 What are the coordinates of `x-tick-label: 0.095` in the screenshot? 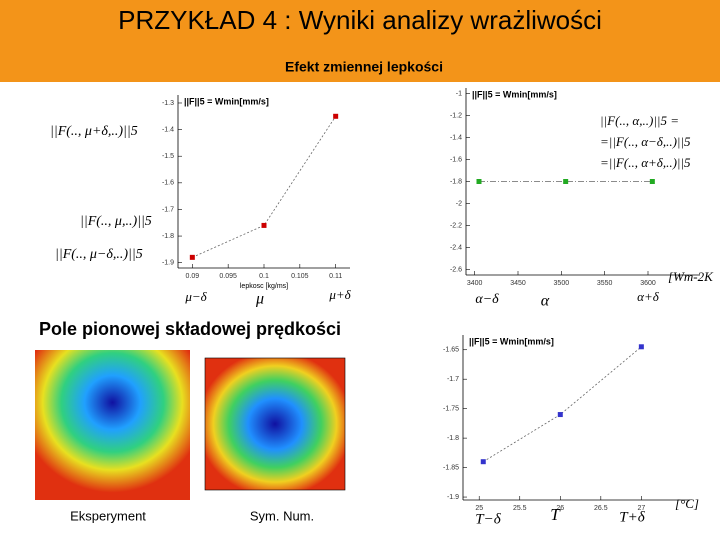 It's located at (228, 276).